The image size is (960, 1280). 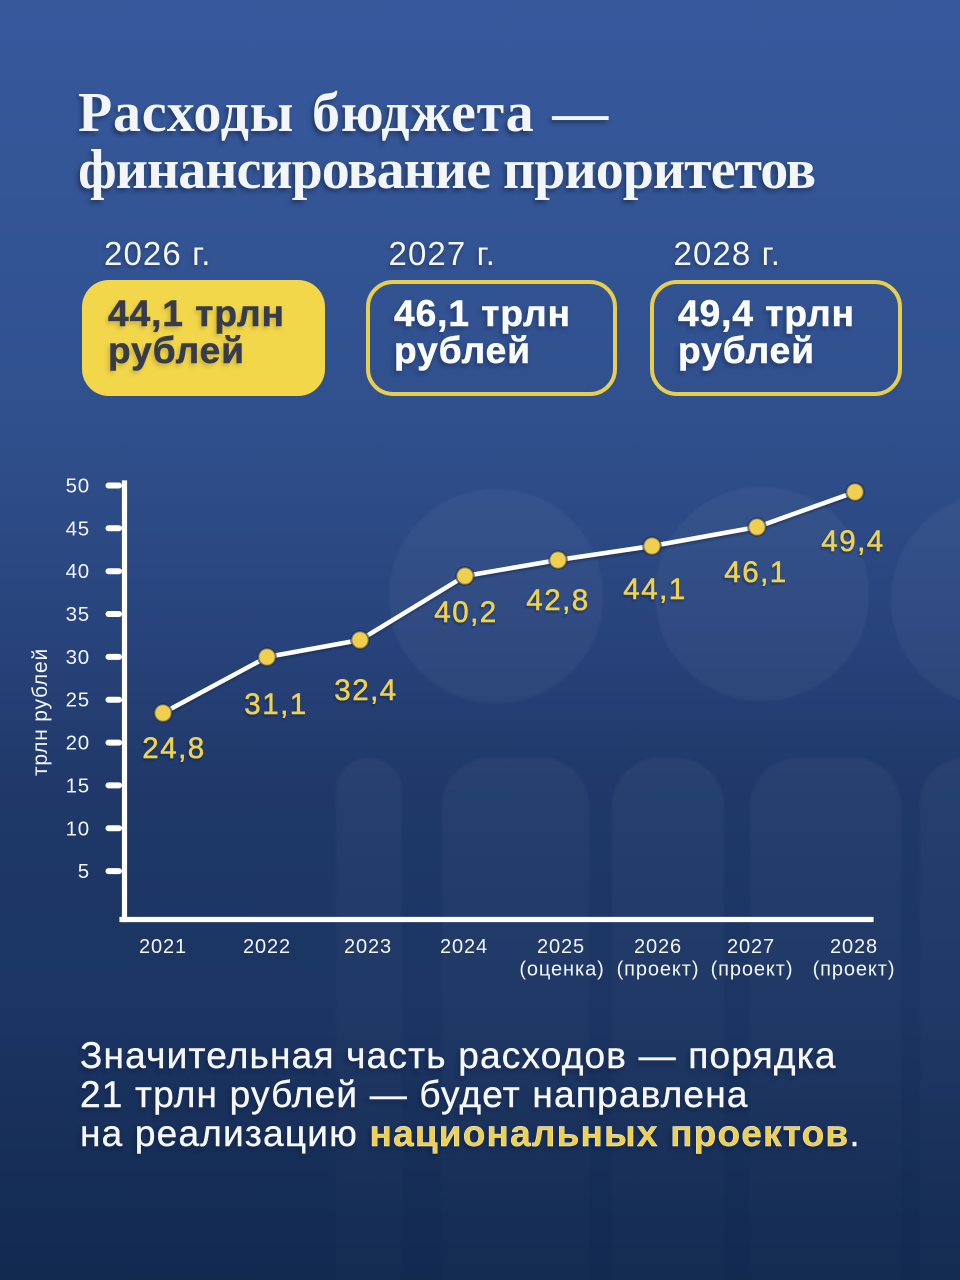 What do you see at coordinates (854, 947) in the screenshot?
I see `svg-text: 2028` at bounding box center [854, 947].